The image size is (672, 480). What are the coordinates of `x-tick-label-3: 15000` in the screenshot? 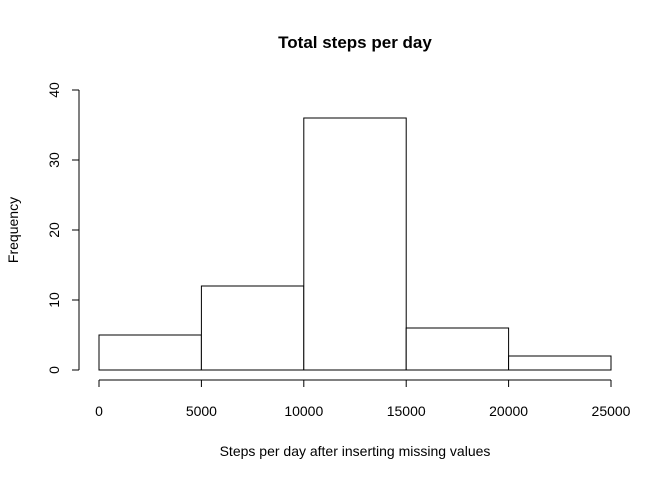 It's located at (406, 411).